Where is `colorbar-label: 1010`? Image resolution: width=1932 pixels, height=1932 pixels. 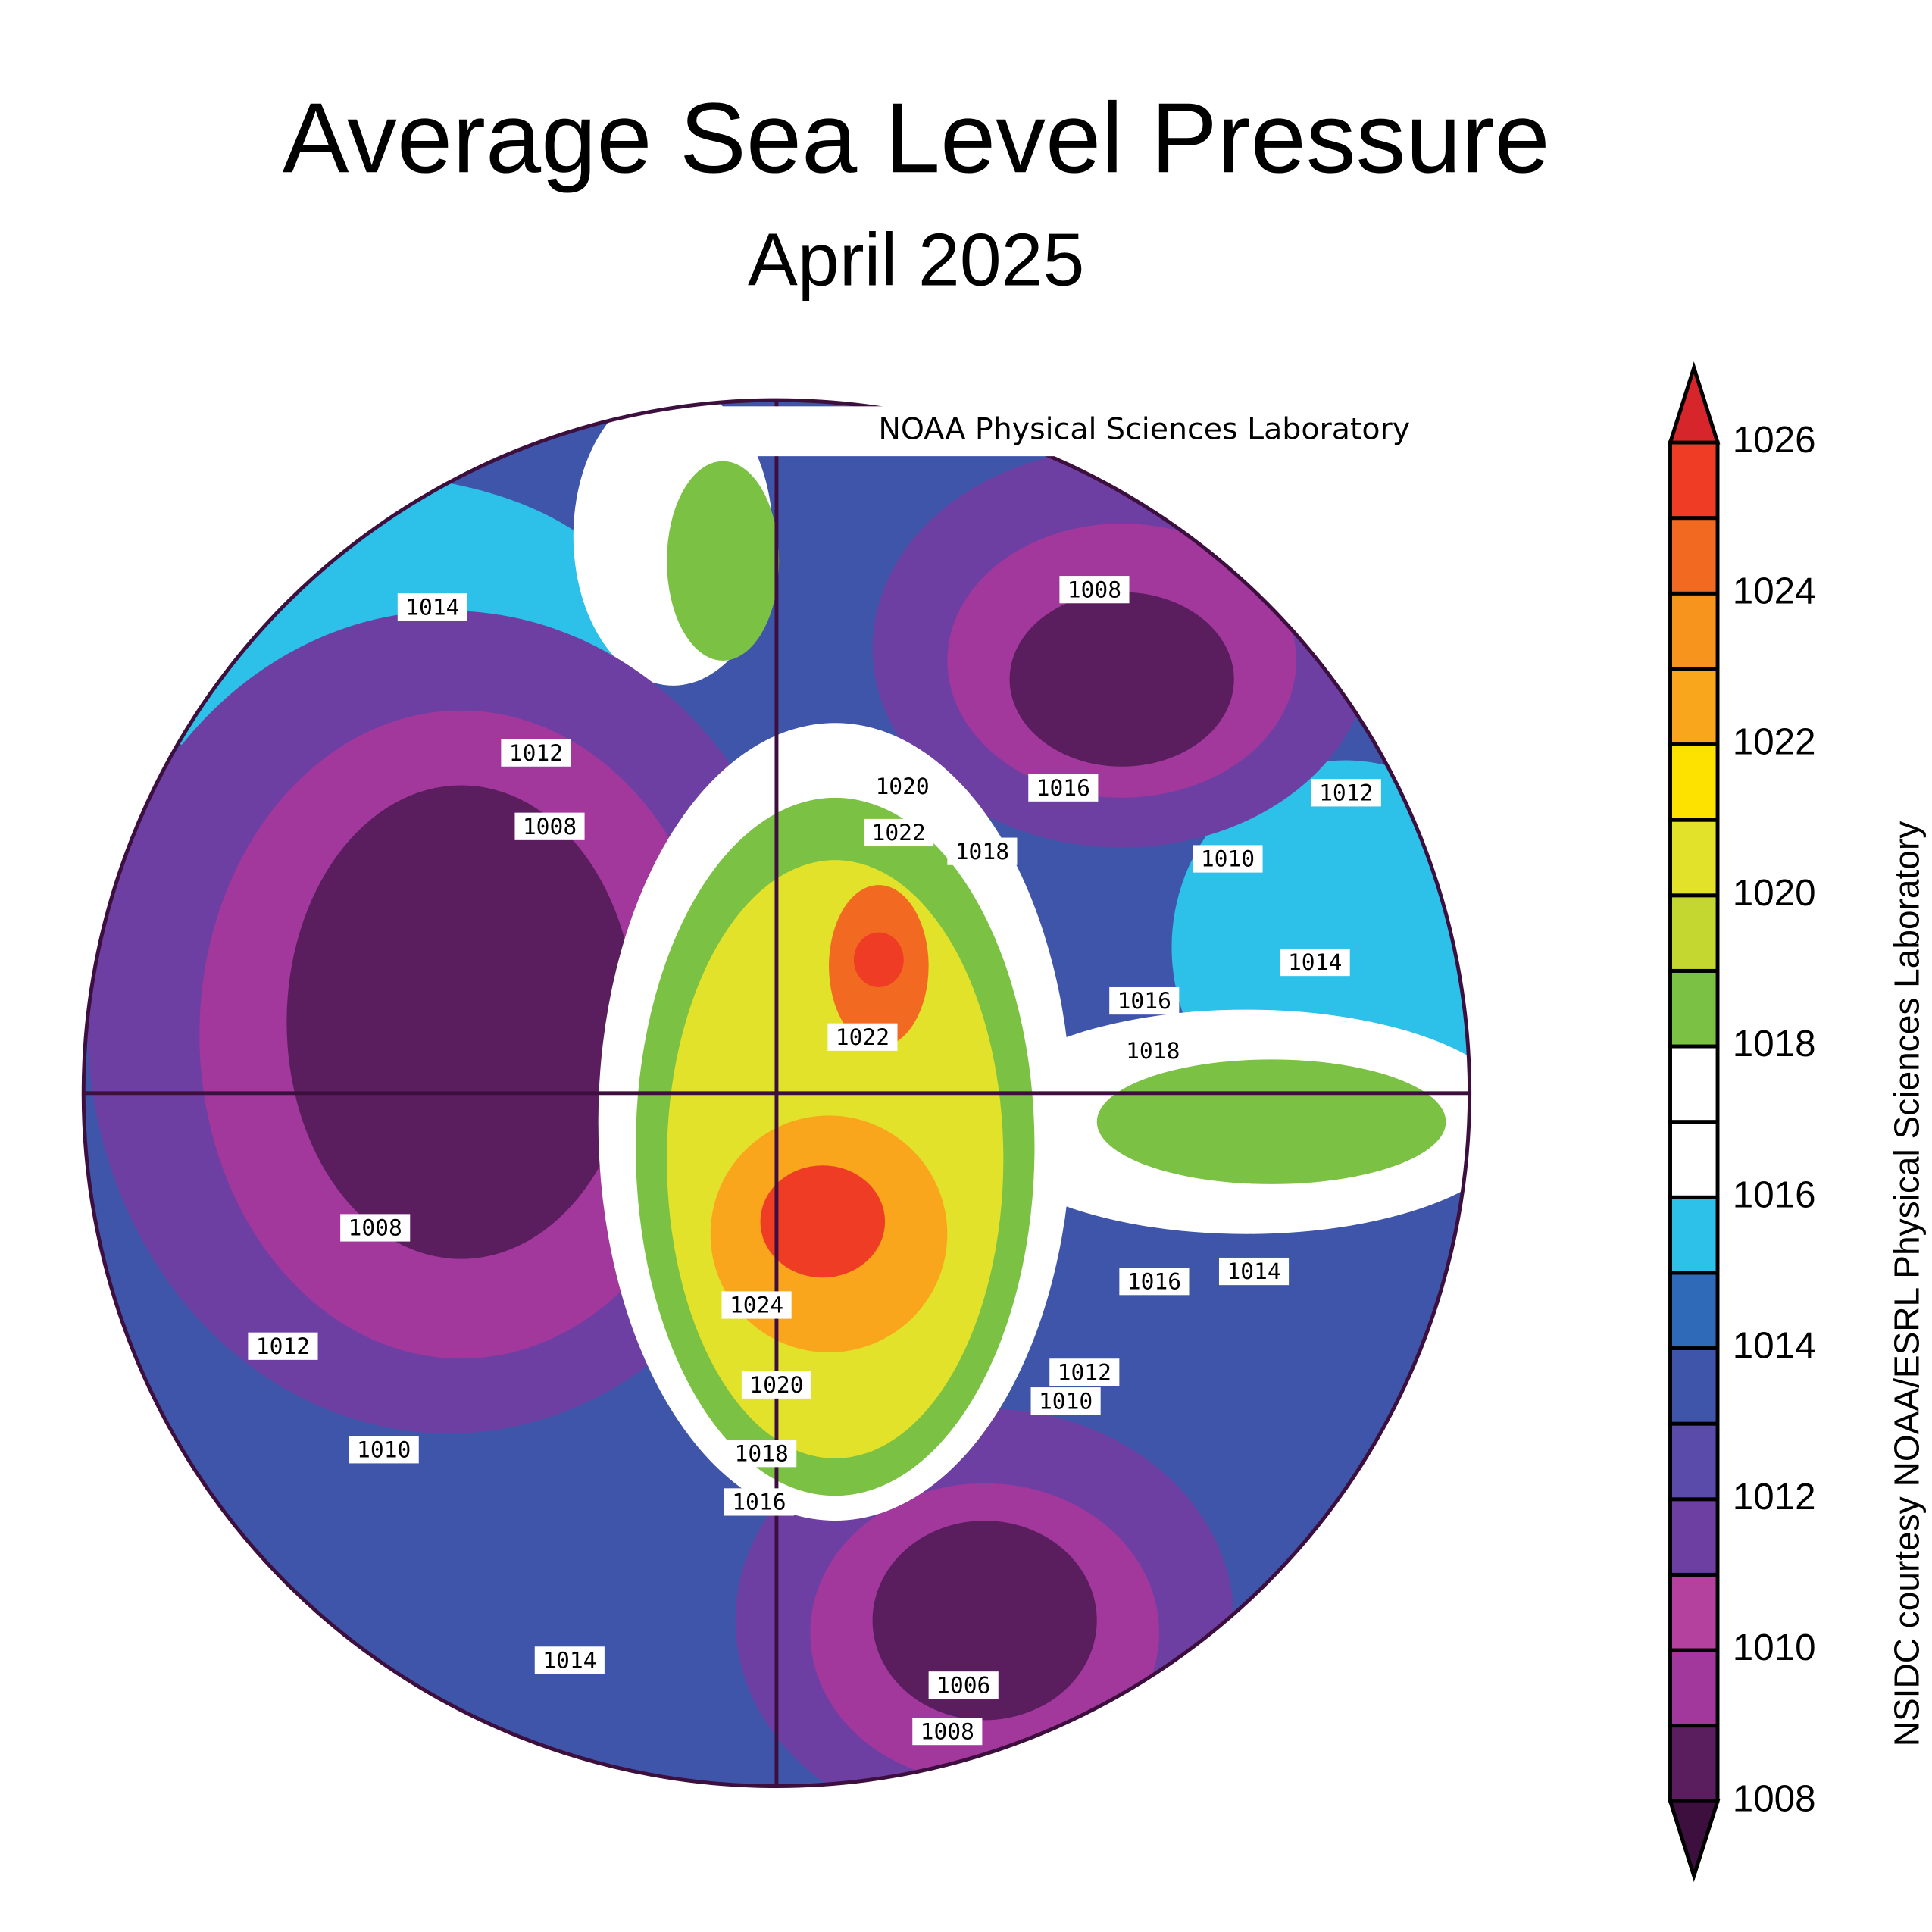
colorbar-label: 1010 is located at coordinates (1775, 1648).